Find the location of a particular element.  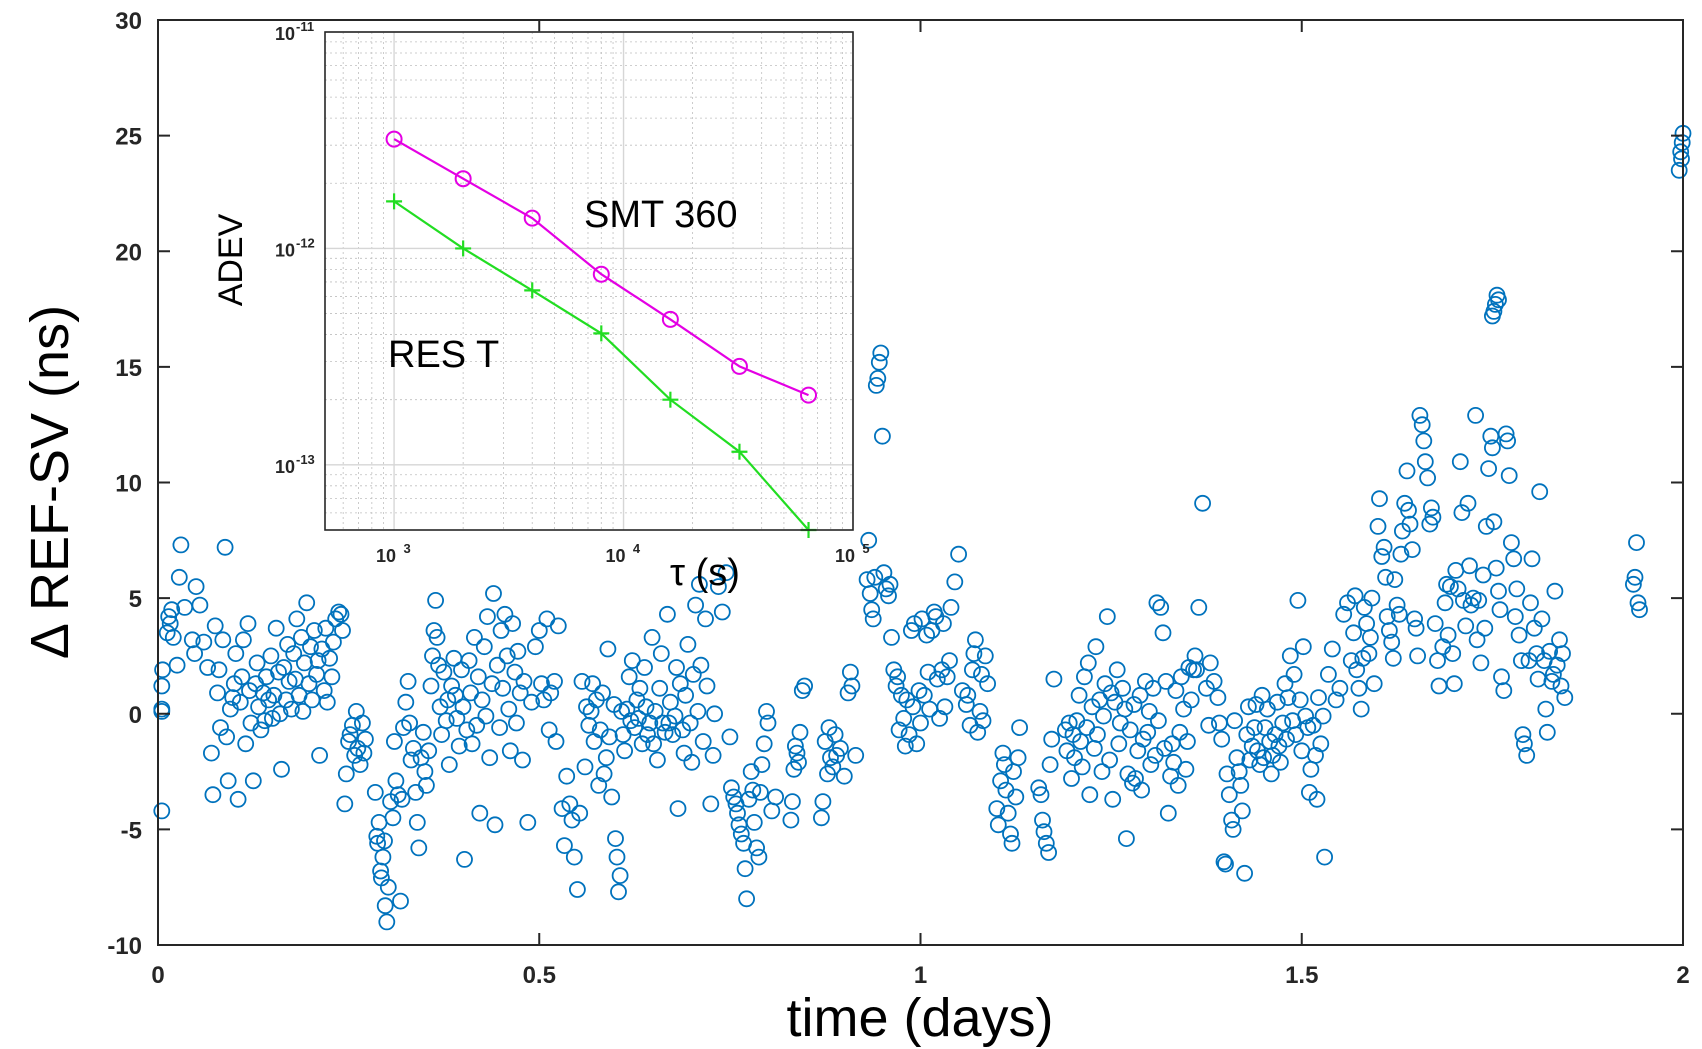

inset-plot-frame is located at coordinates (589, 281).